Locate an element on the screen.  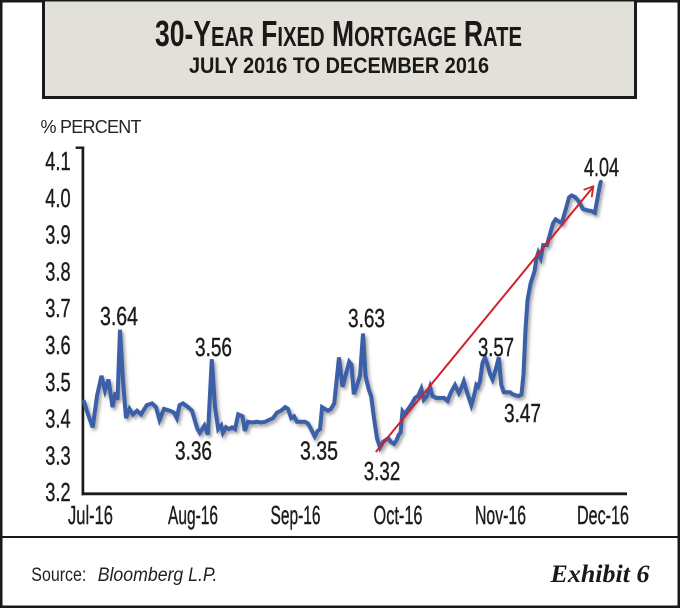
svg-text: 3.8 is located at coordinates (57, 271).